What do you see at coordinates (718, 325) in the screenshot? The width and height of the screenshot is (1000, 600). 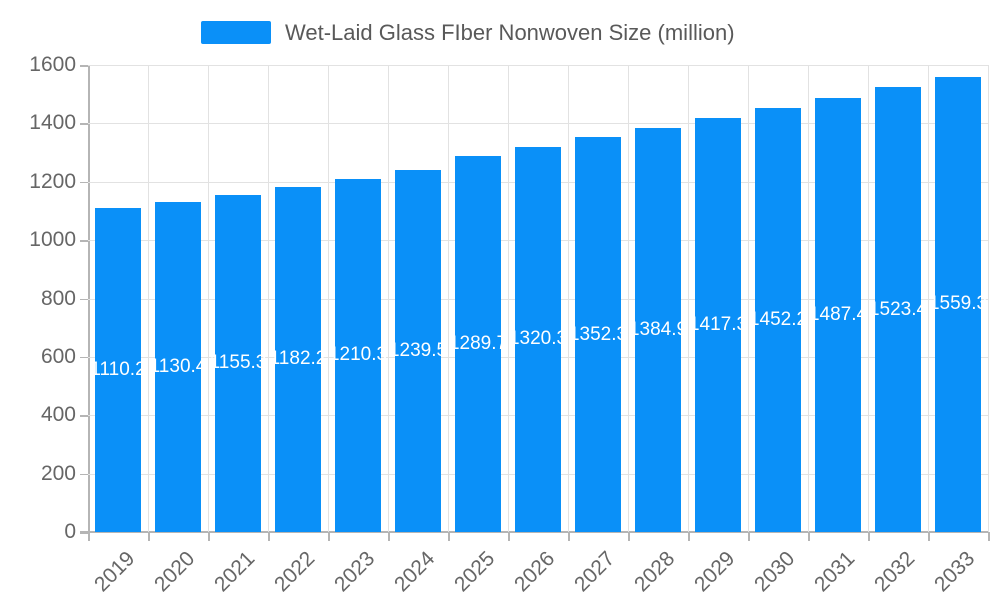 I see `bar-2029` at bounding box center [718, 325].